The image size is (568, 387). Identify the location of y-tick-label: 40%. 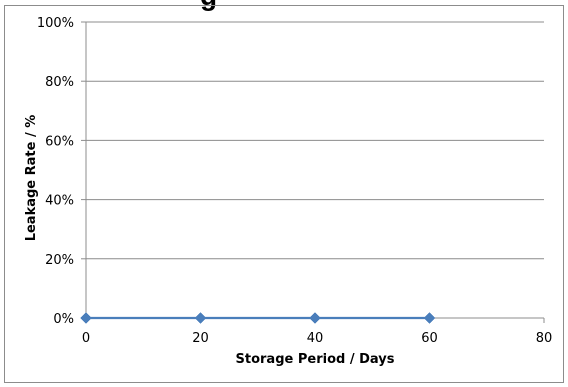
(59, 201).